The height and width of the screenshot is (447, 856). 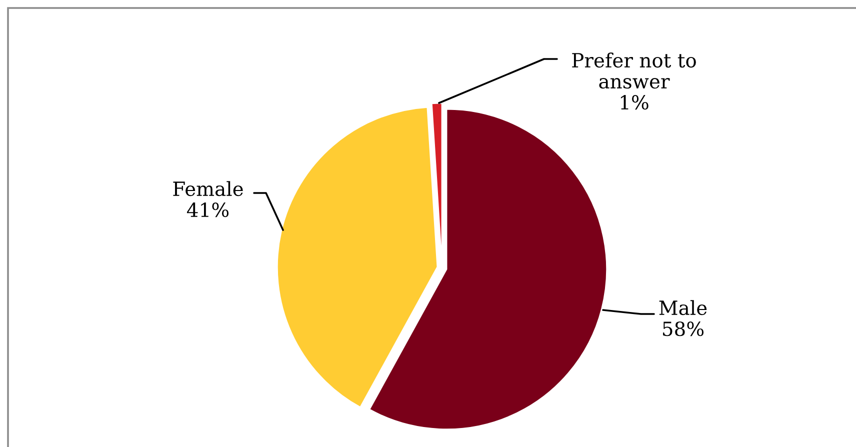 What do you see at coordinates (683, 308) in the screenshot?
I see `slice-label: Male` at bounding box center [683, 308].